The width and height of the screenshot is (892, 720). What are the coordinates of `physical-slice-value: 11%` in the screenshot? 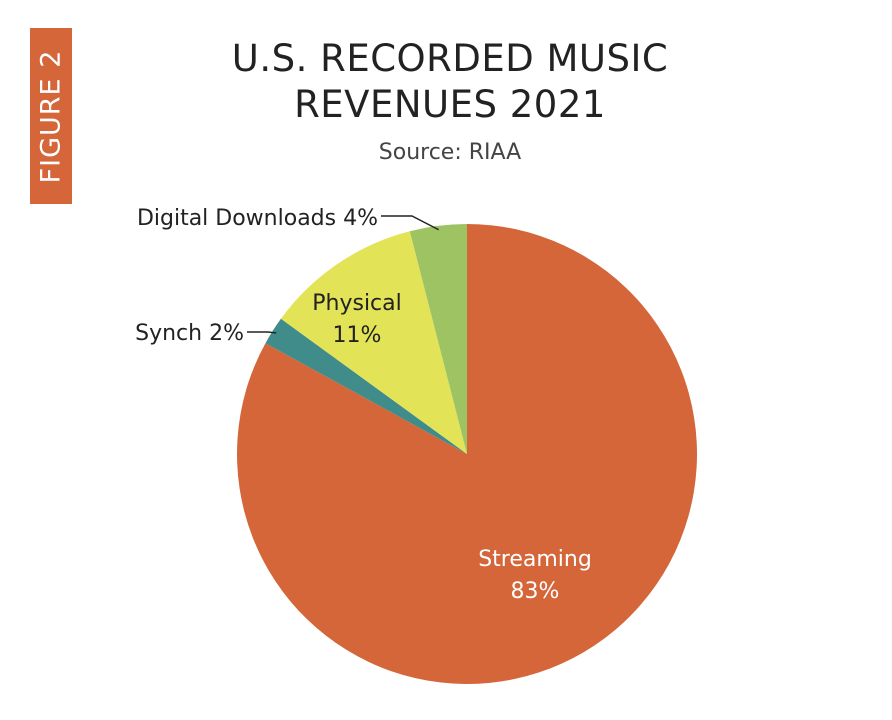 It's located at (357, 335).